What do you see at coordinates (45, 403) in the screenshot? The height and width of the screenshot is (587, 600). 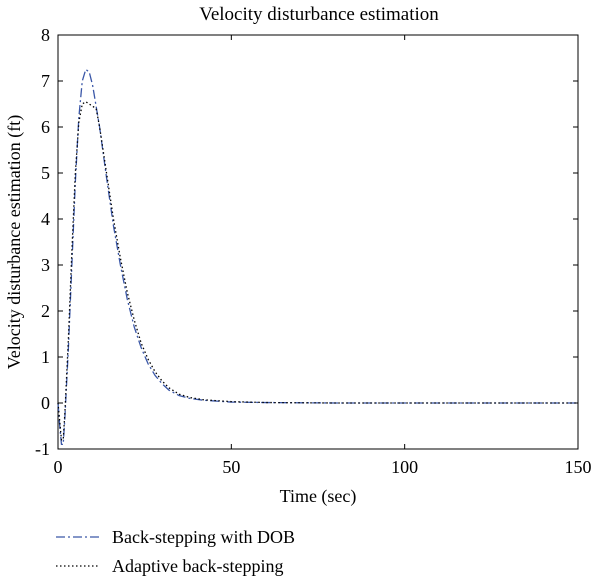 I see `y-tick-label: 0` at bounding box center [45, 403].